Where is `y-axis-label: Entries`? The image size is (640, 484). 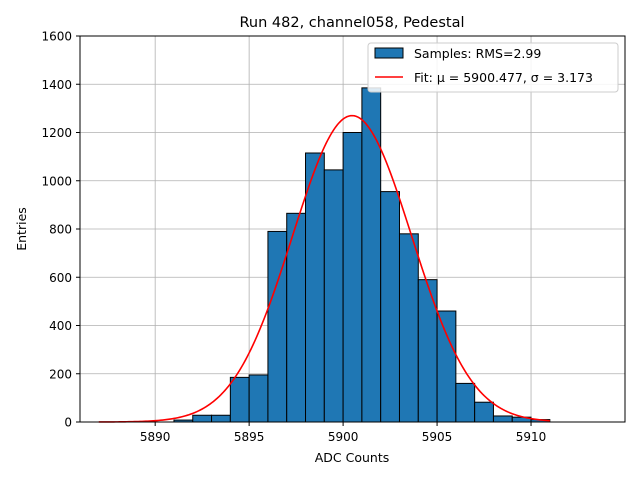
y-axis-label: Entries is located at coordinates (21, 229).